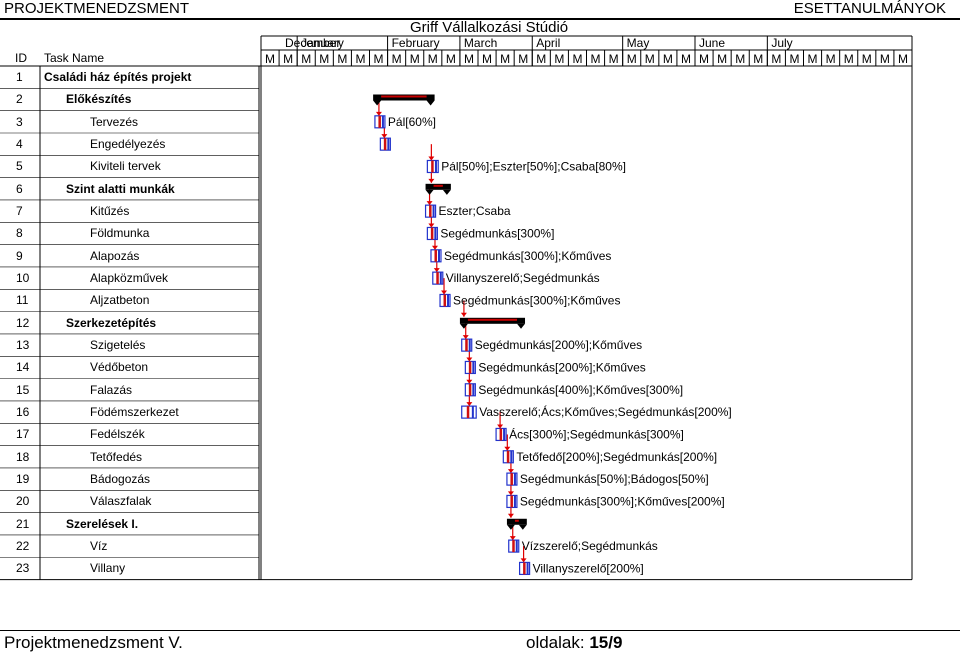 The image size is (960, 654). I want to click on resource-label: Segédmunkás[300%];Kőműves[200%], so click(622, 501).